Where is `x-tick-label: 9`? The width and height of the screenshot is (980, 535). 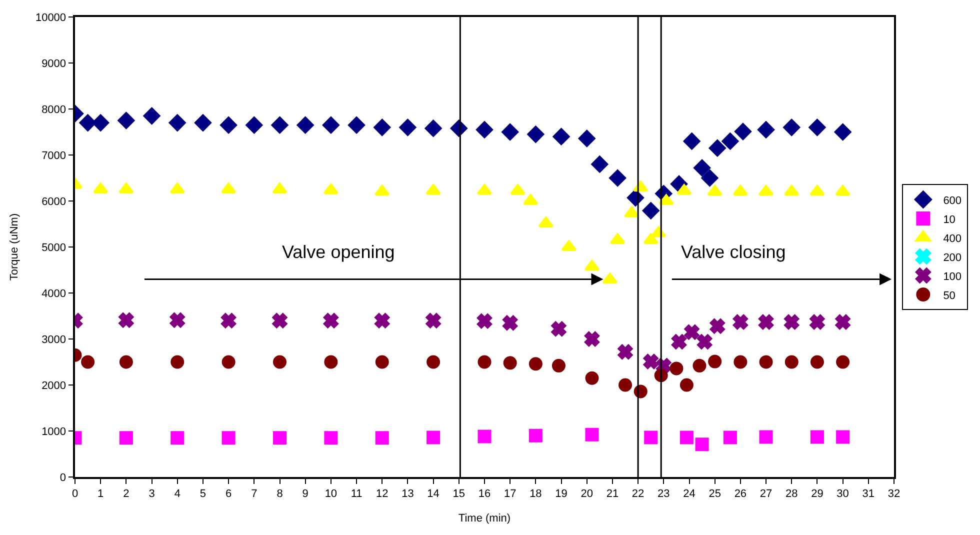 x-tick-label: 9 is located at coordinates (305, 494).